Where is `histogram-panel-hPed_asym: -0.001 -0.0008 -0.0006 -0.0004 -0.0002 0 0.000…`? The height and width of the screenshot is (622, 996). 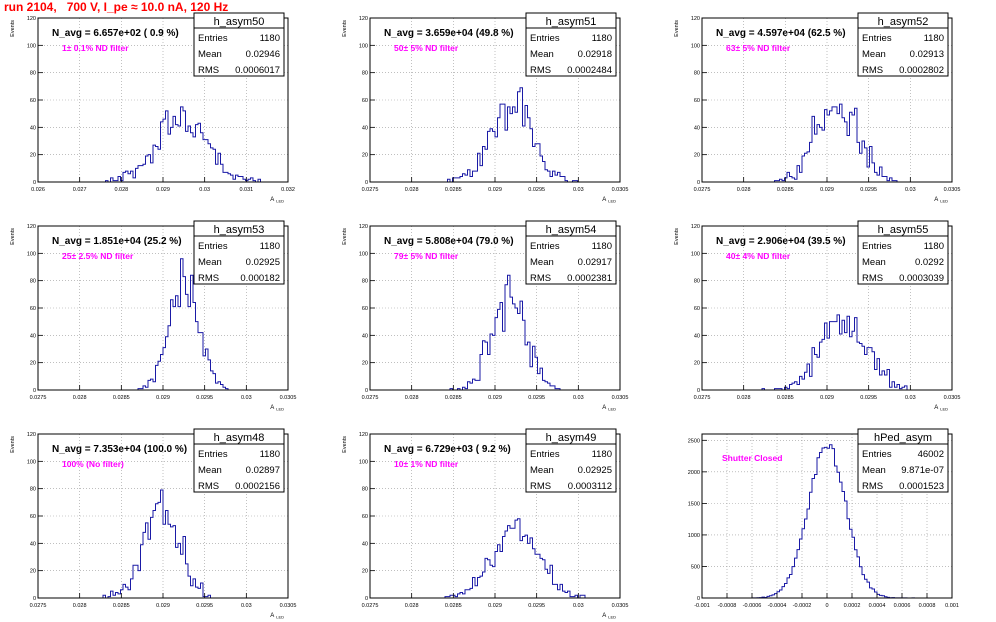
histogram-panel-hPed_asym: -0.001 -0.0008 -0.0006 -0.0004 -0.0002 0 0.000… is located at coordinates (823, 518).